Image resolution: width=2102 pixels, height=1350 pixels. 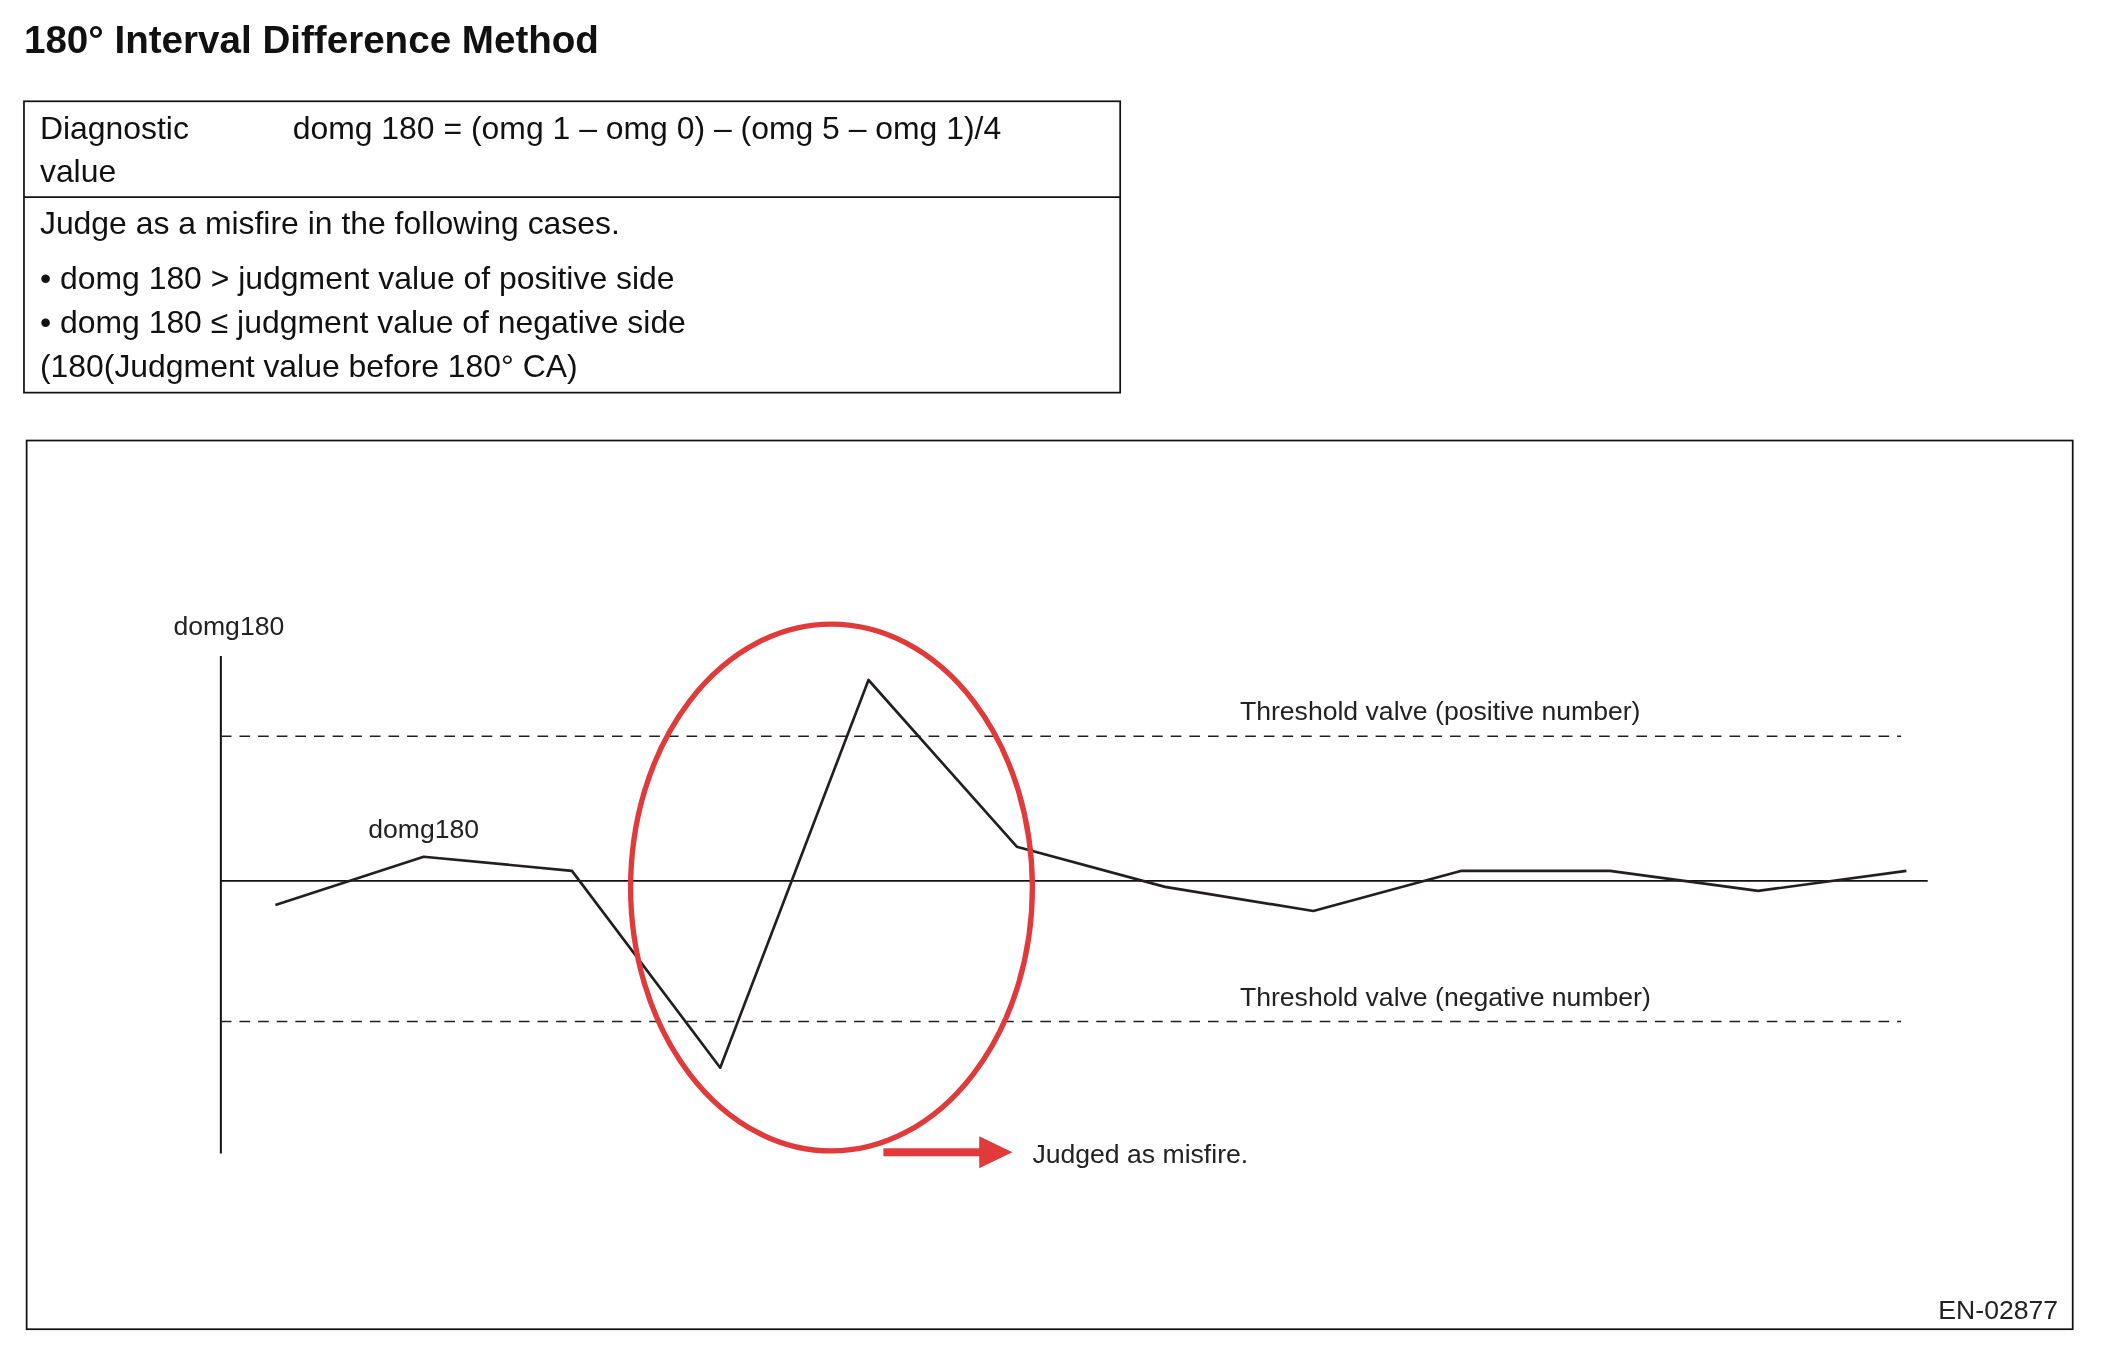 I want to click on text: Diagnostic value, so click(x=114, y=149).